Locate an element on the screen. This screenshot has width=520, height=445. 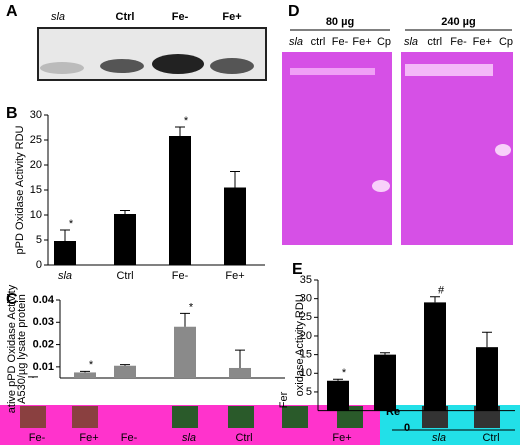
panel-label: A is located at coordinates (12, 11).